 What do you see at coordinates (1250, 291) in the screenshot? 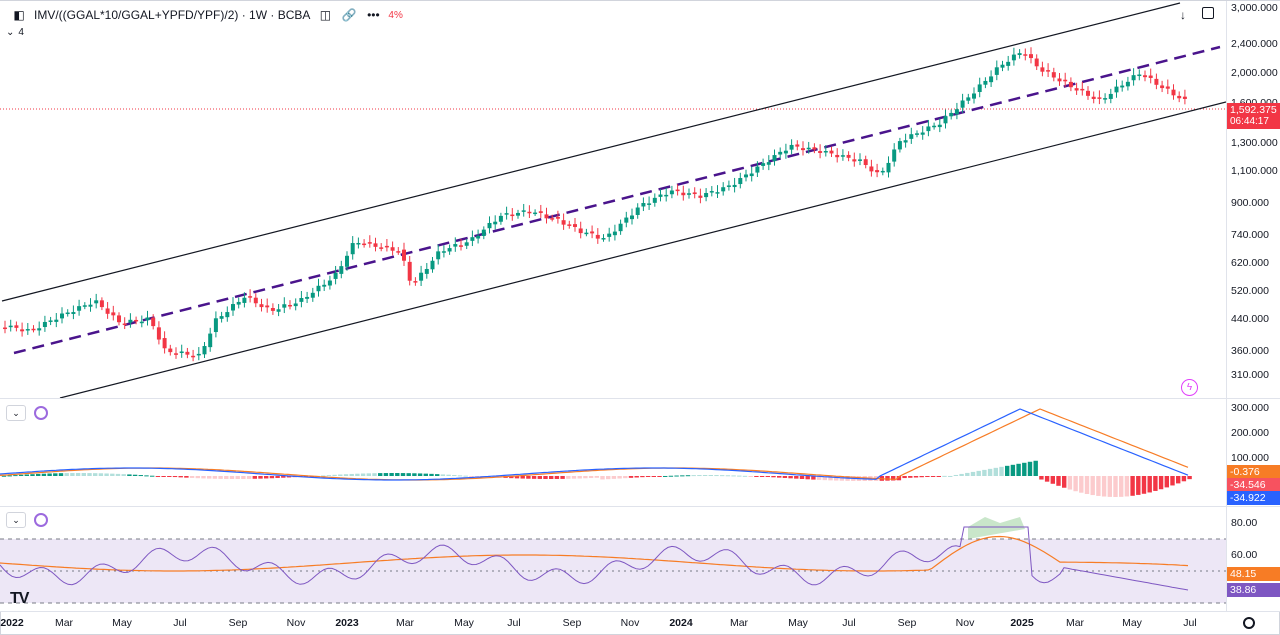
I see `price-tick-label: 520.000` at bounding box center [1250, 291].